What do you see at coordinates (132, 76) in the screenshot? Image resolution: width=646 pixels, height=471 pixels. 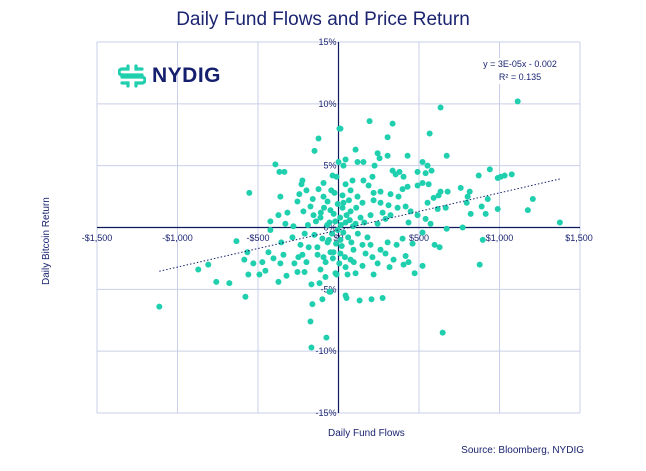 I see `nydig-logo-icon` at bounding box center [132, 76].